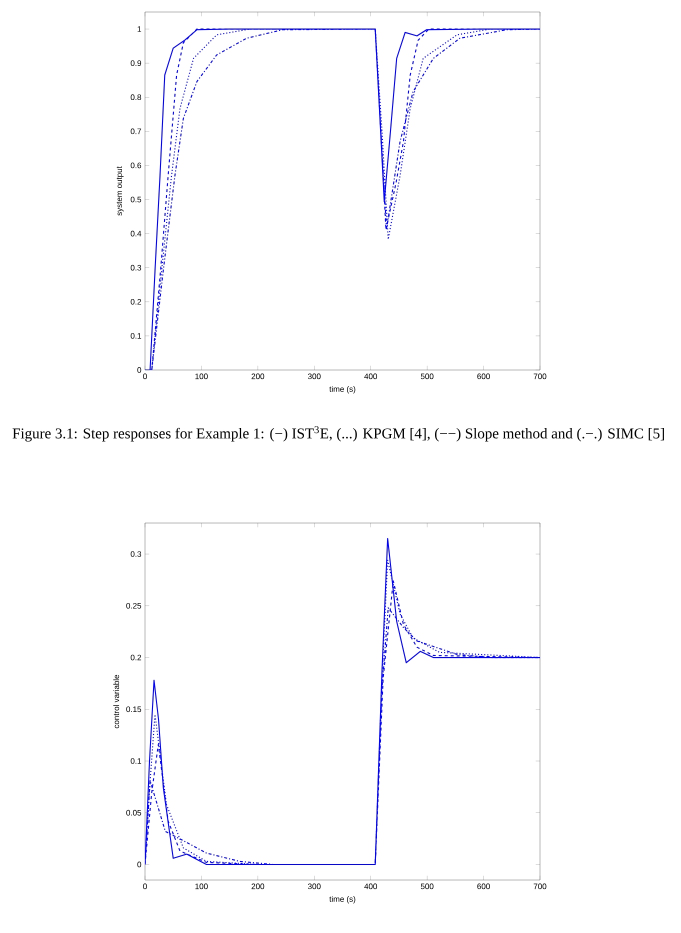 This screenshot has height=933, width=681. What do you see at coordinates (338, 434) in the screenshot?
I see `caption: Figure 3.1: Step responses for Example 1: (−) IST$^{3}$E, (...) KPGM [4], (−−) Slope method and (.−.) SIMC [5]` at bounding box center [338, 434].